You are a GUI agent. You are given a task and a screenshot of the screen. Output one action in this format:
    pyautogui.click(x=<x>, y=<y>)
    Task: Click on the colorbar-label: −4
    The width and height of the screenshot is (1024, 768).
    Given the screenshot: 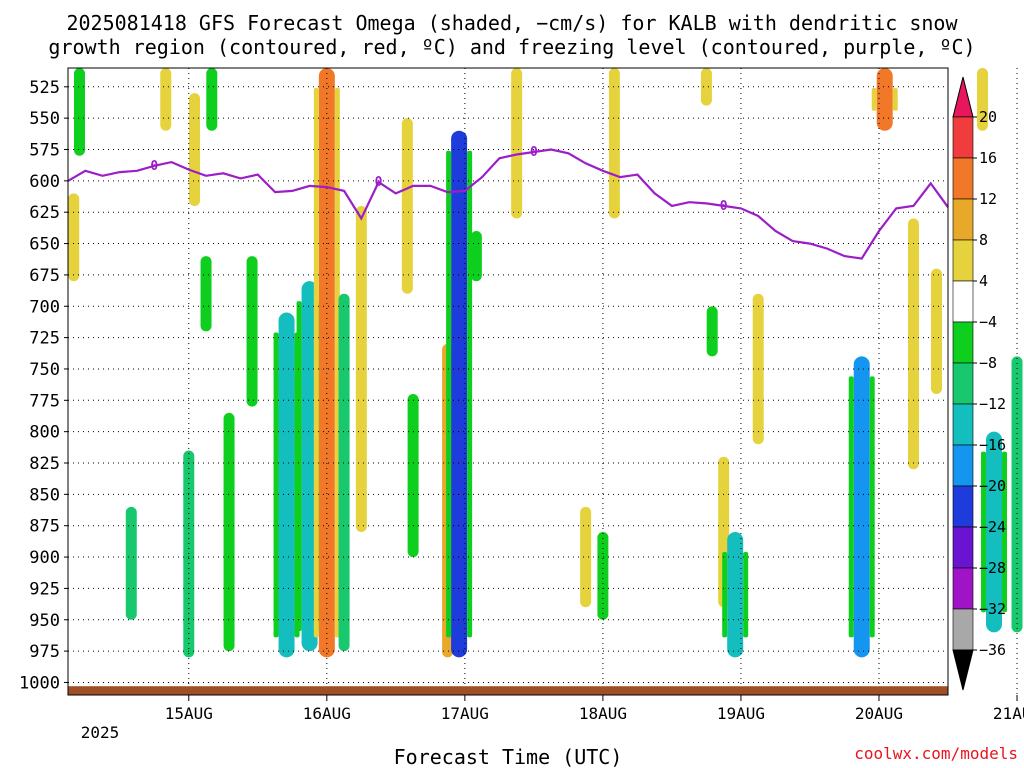 What is the action you would take?
    pyautogui.click(x=988, y=322)
    